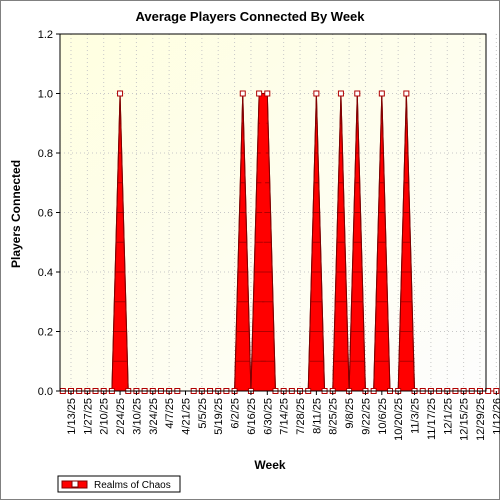  Describe the element at coordinates (448, 416) in the screenshot. I see `x-tick-label: 12/1/25` at that location.